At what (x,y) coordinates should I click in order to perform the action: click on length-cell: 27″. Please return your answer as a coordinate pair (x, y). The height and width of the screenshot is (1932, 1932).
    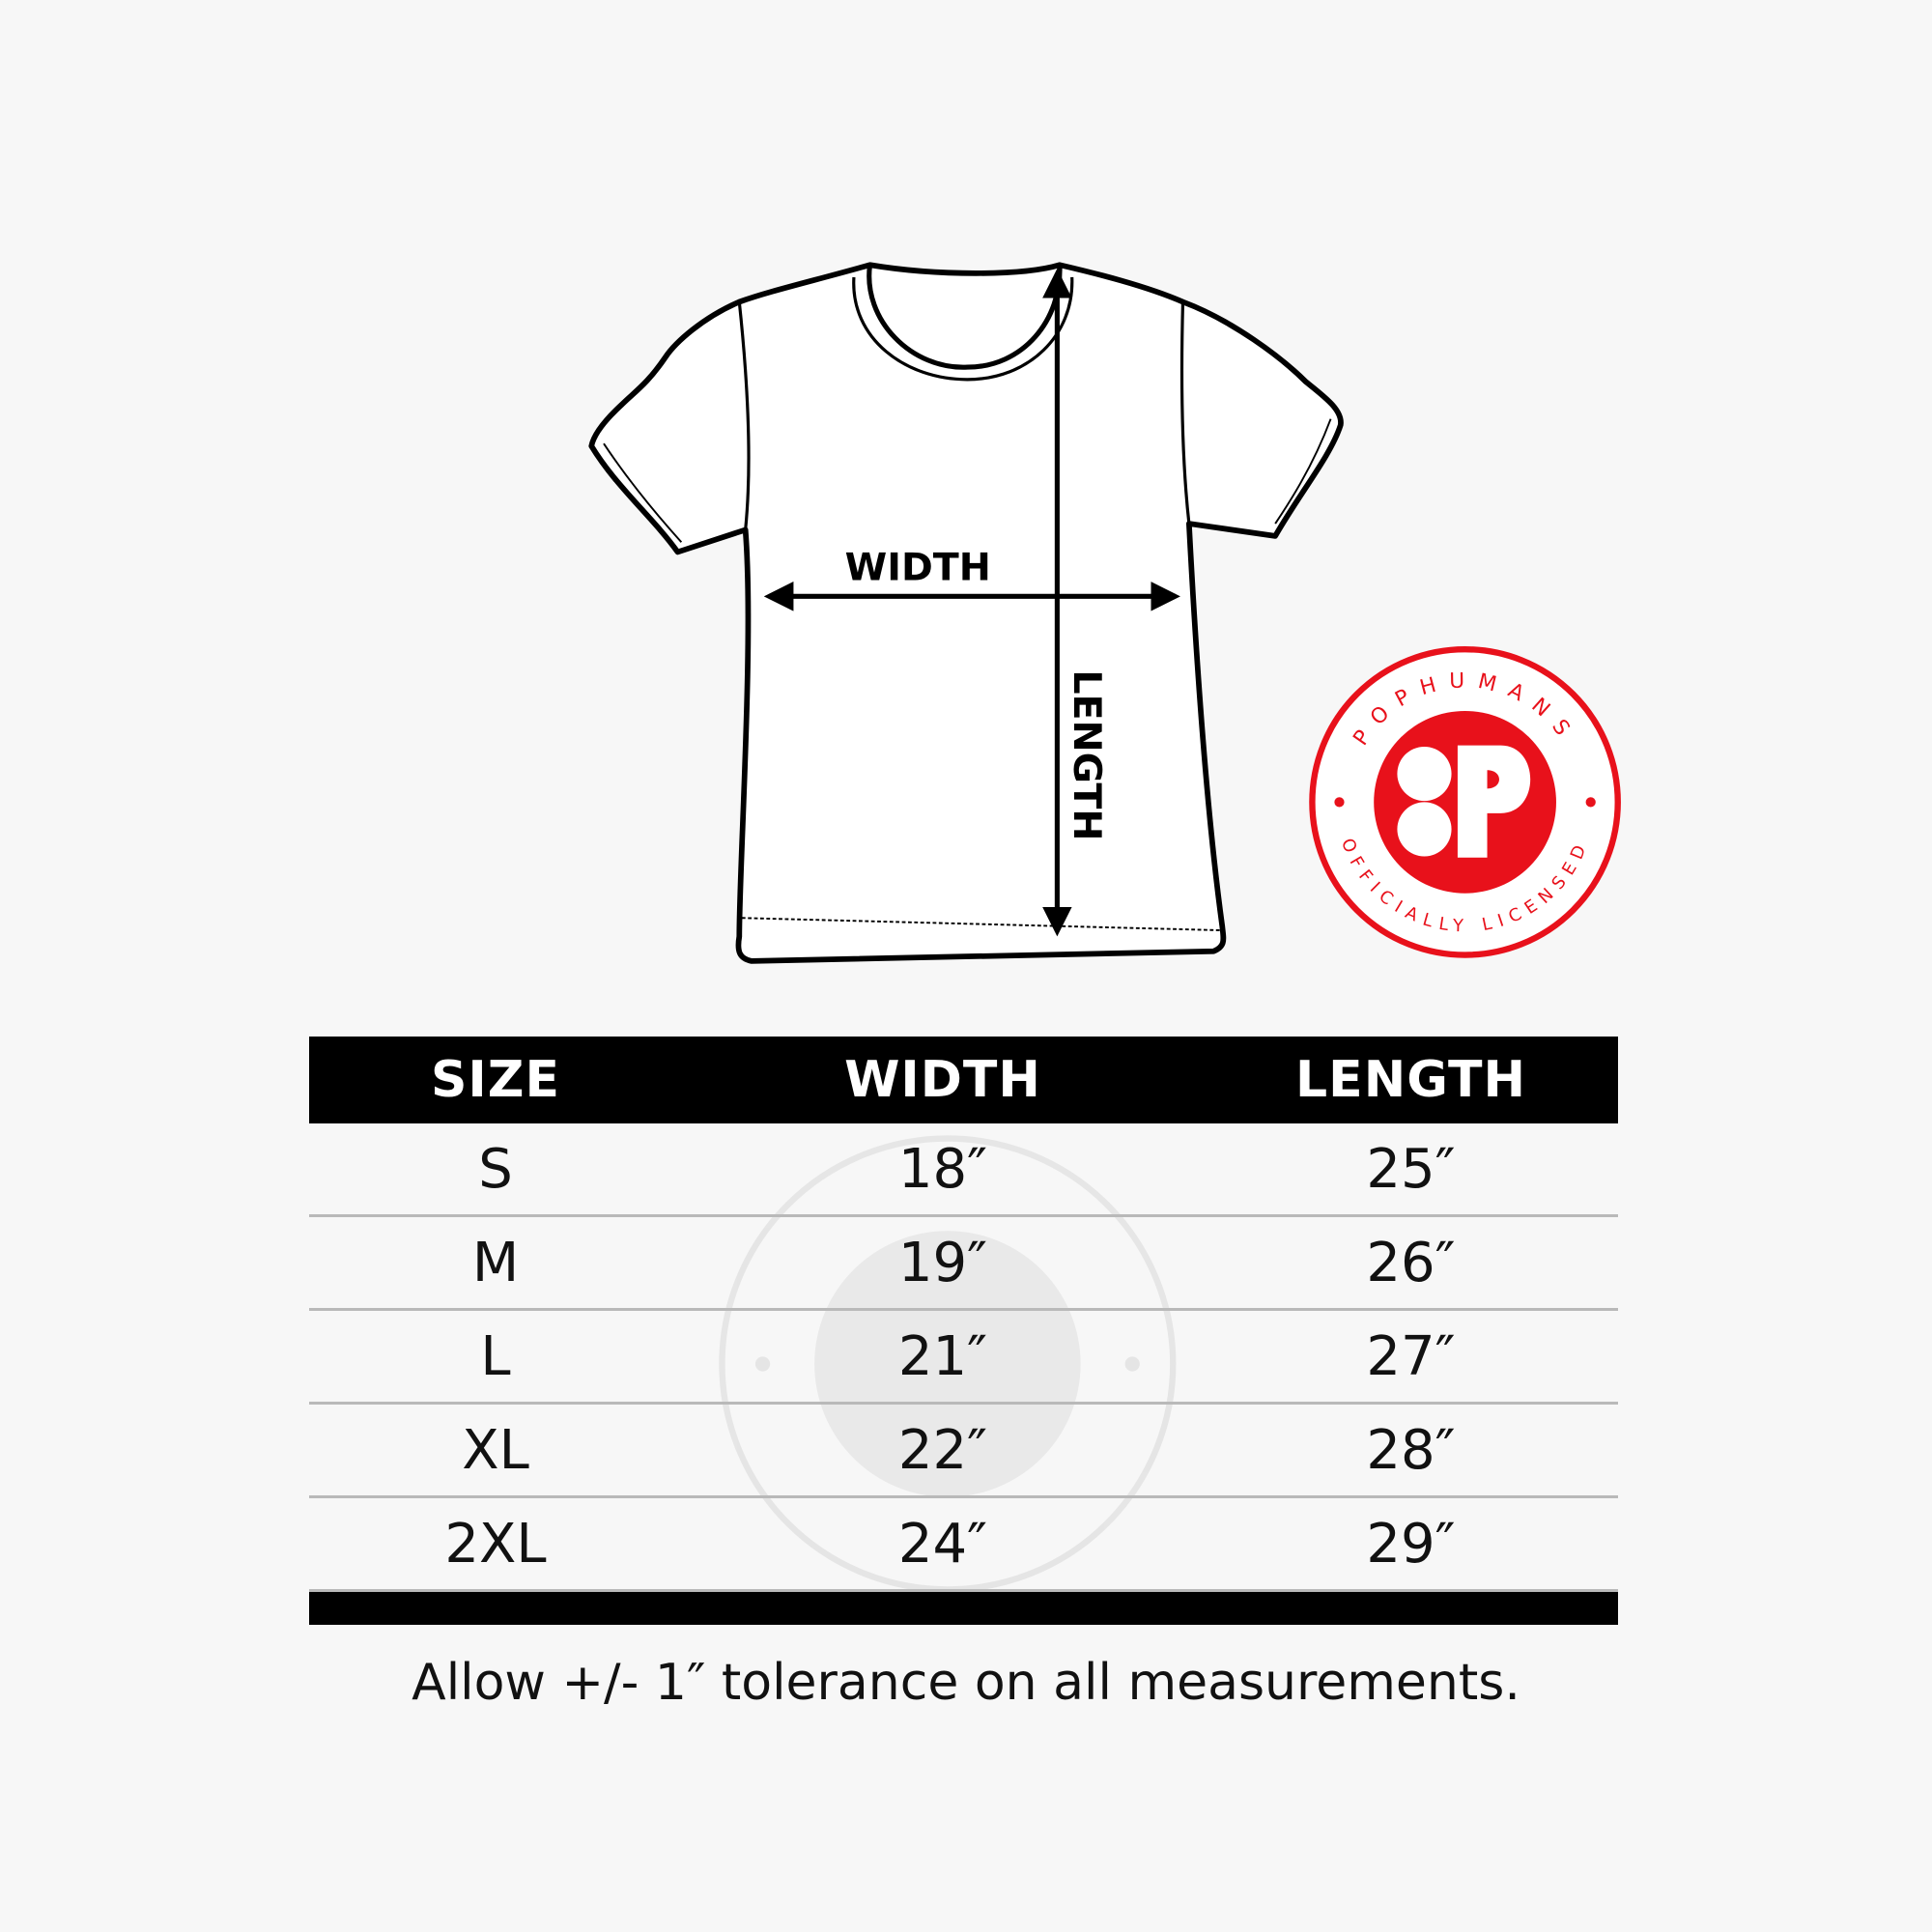
    Looking at the image, I should click on (1411, 1356).